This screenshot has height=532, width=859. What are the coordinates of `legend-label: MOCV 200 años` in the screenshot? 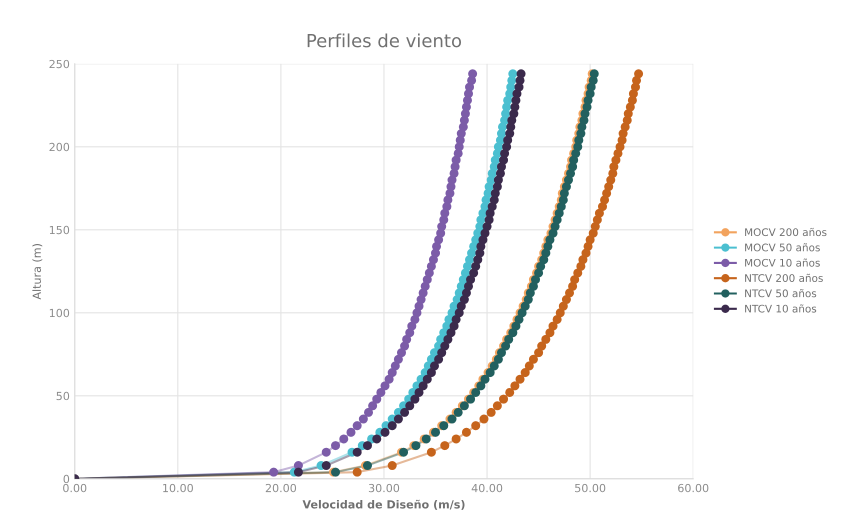 It's located at (785, 232).